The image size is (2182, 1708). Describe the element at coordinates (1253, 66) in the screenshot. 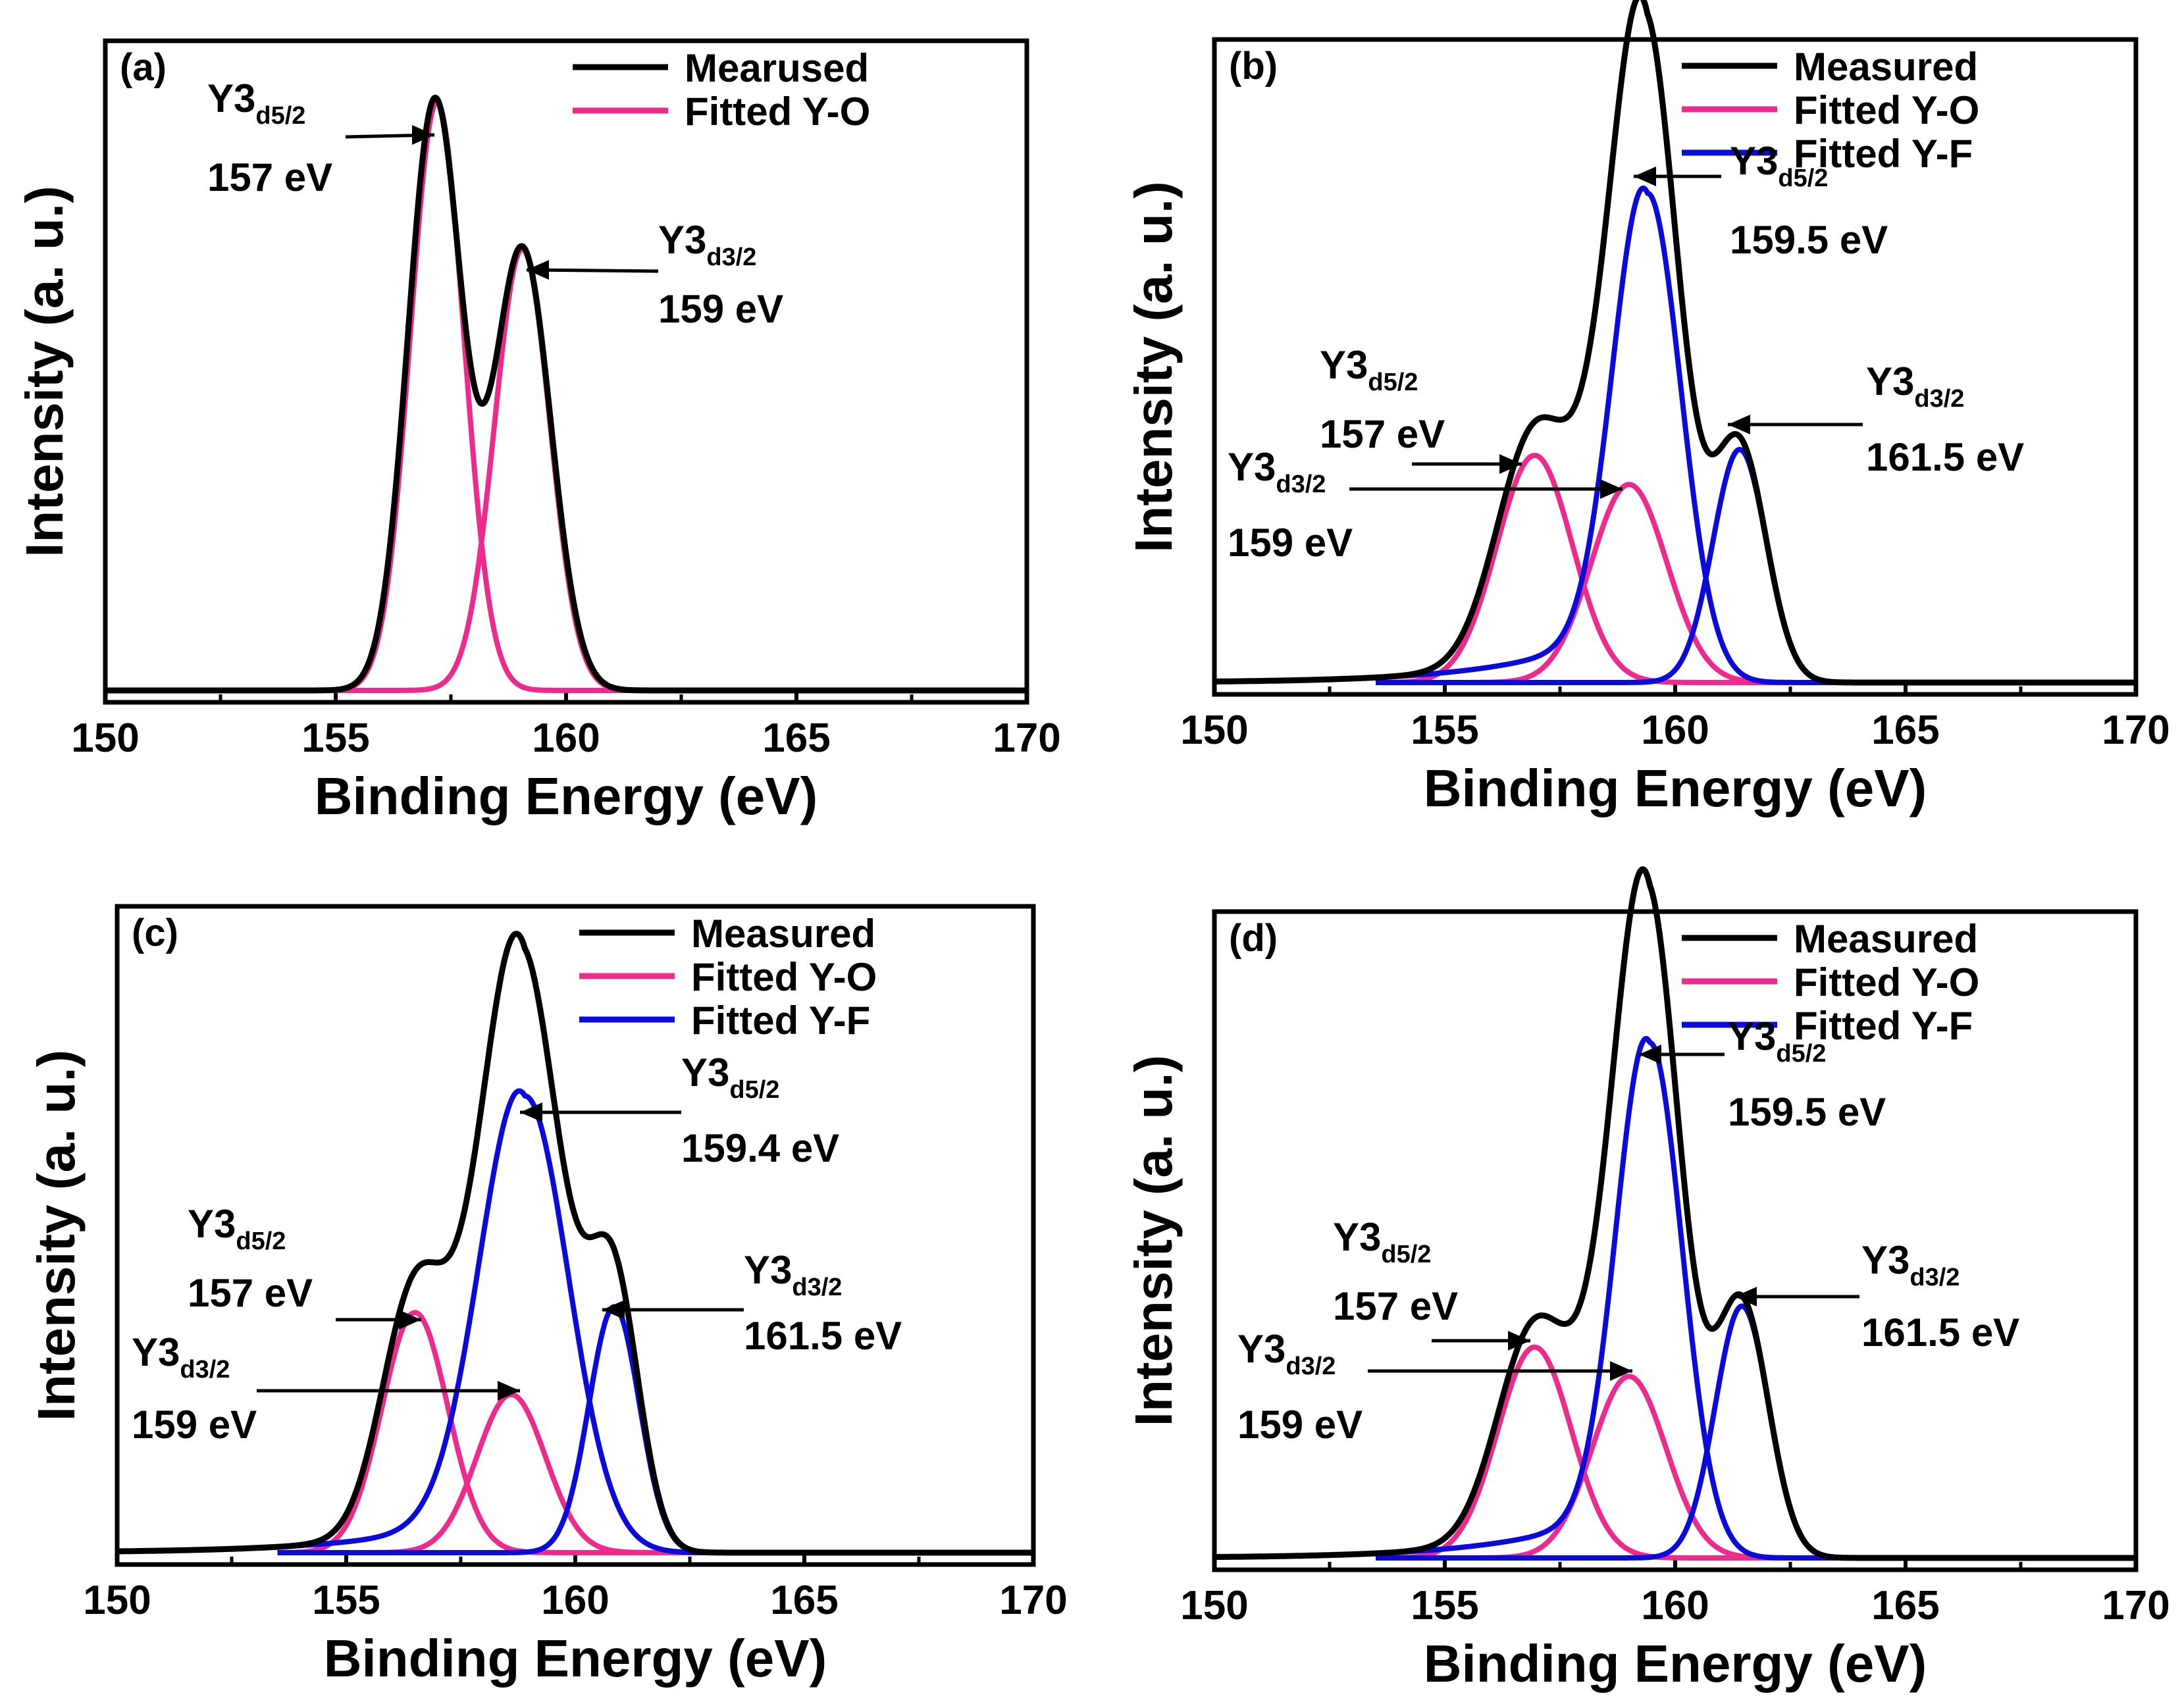

I see `panel-label: (b)` at that location.